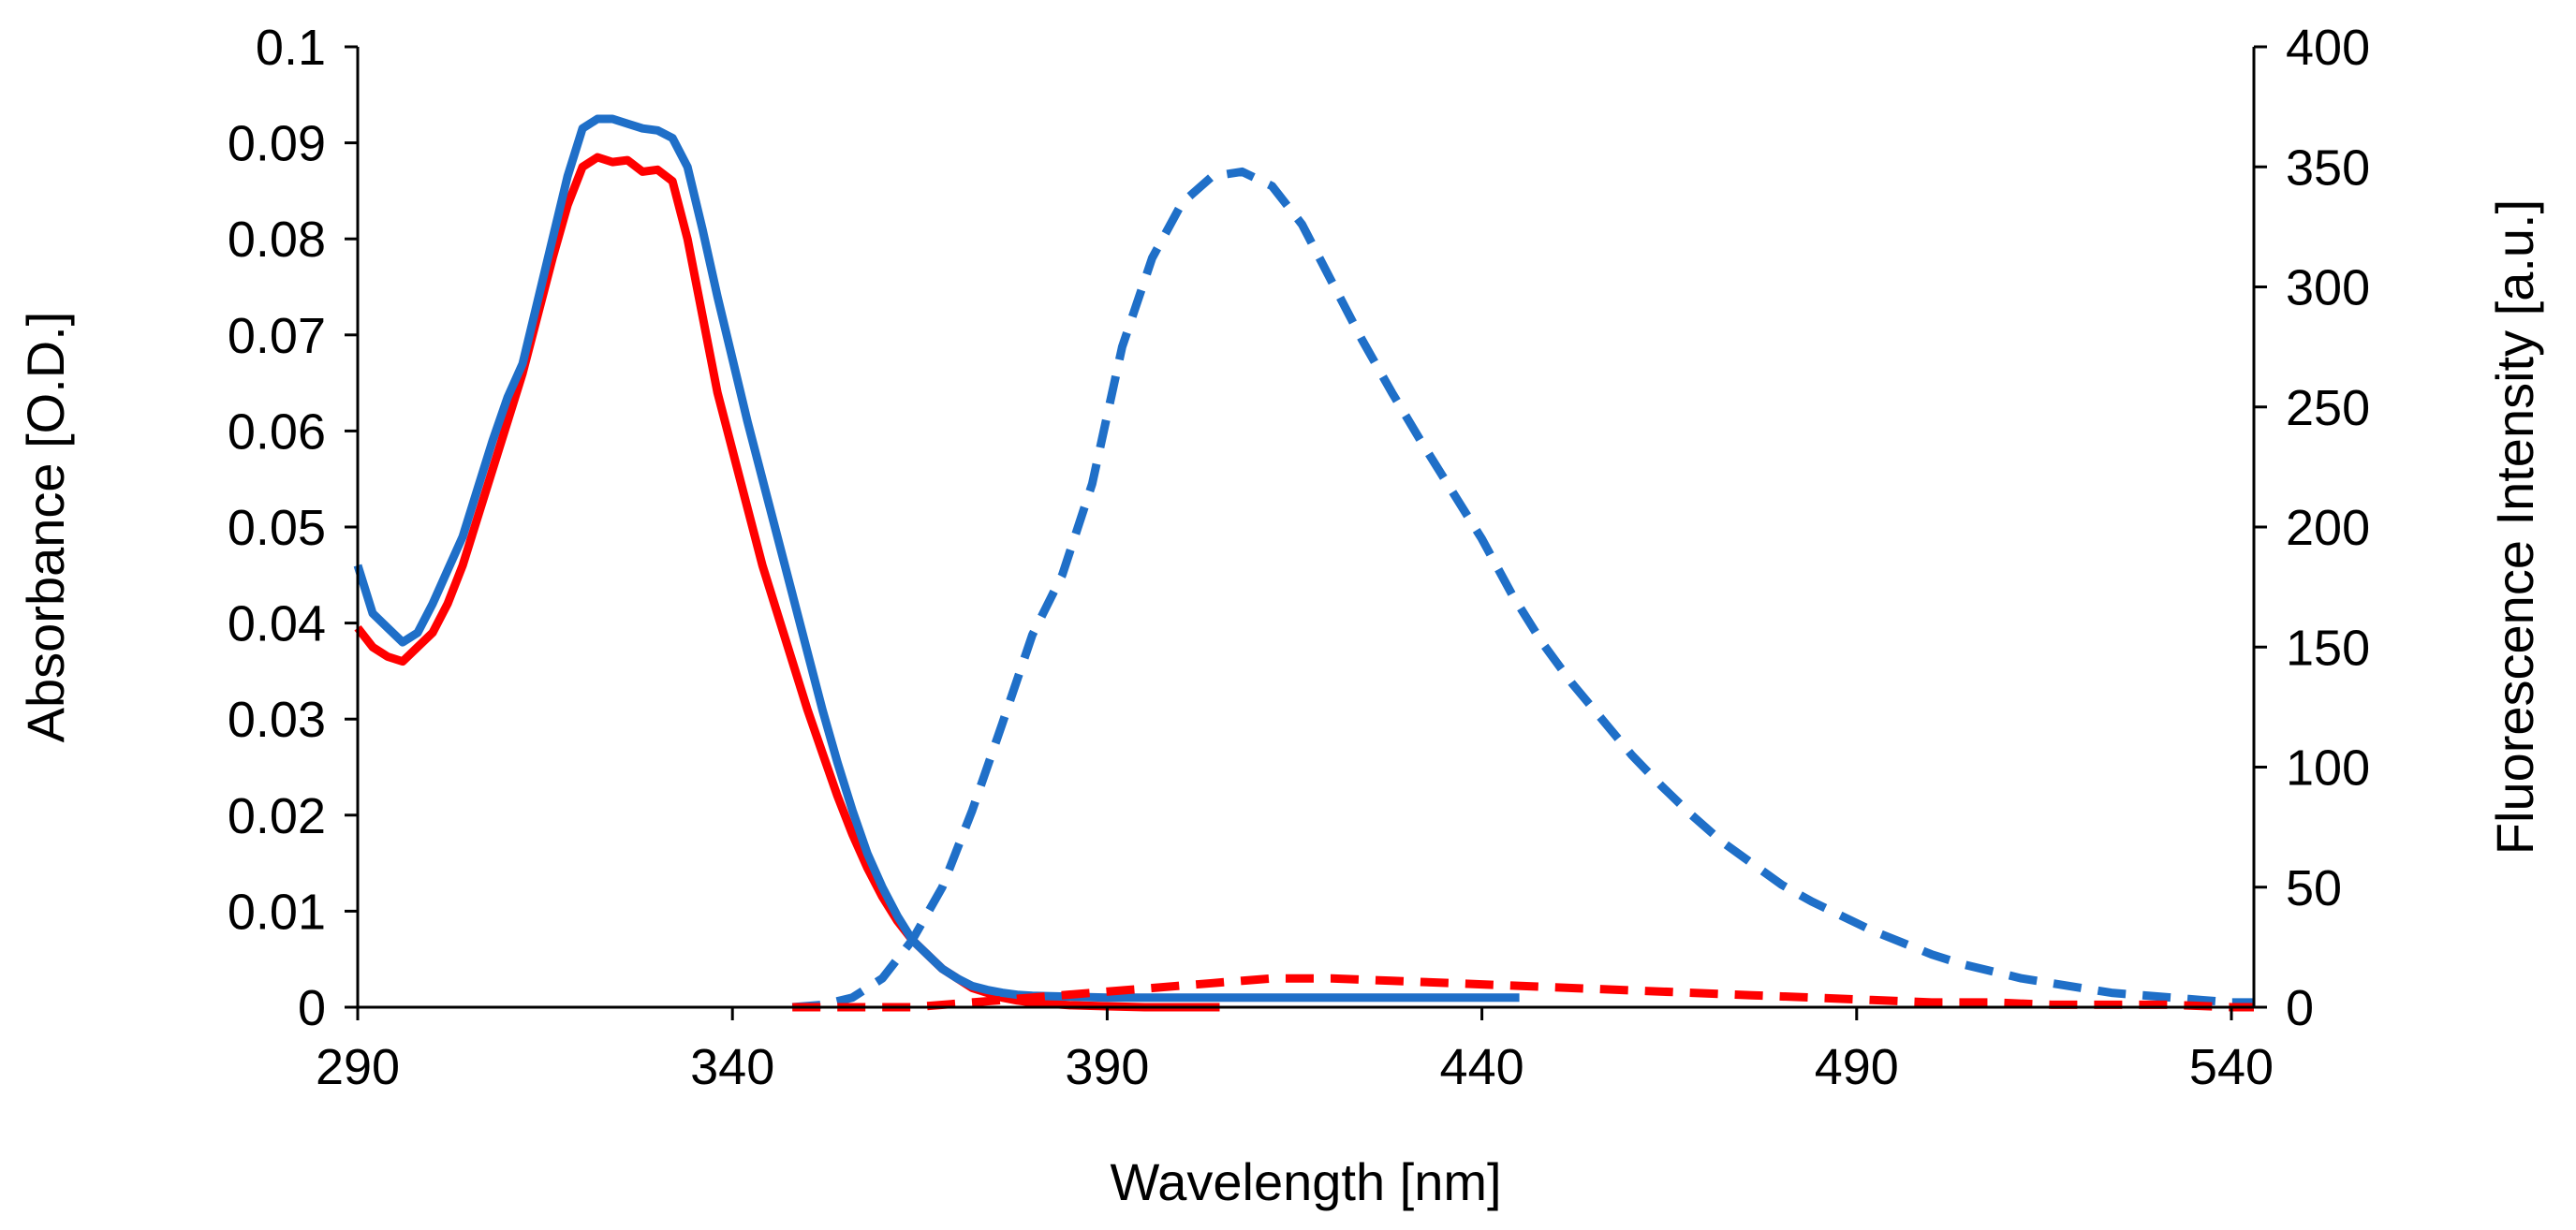 The width and height of the screenshot is (2576, 1230). What do you see at coordinates (291, 48) in the screenshot?
I see `left-y-tick-label: 0.1` at bounding box center [291, 48].